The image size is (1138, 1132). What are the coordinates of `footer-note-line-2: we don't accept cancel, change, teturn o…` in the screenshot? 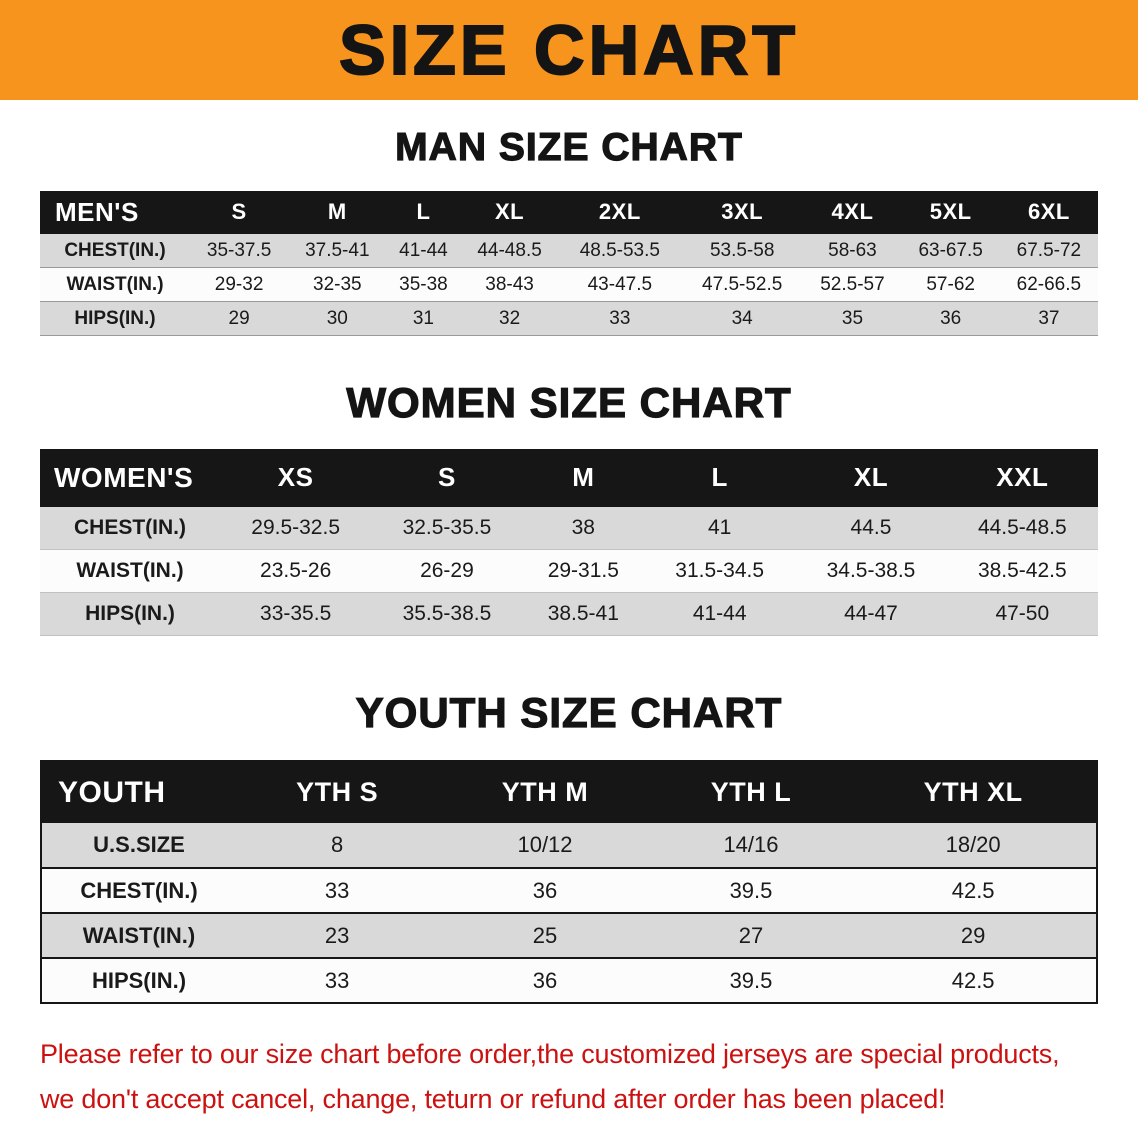 It's located at (493, 1098).